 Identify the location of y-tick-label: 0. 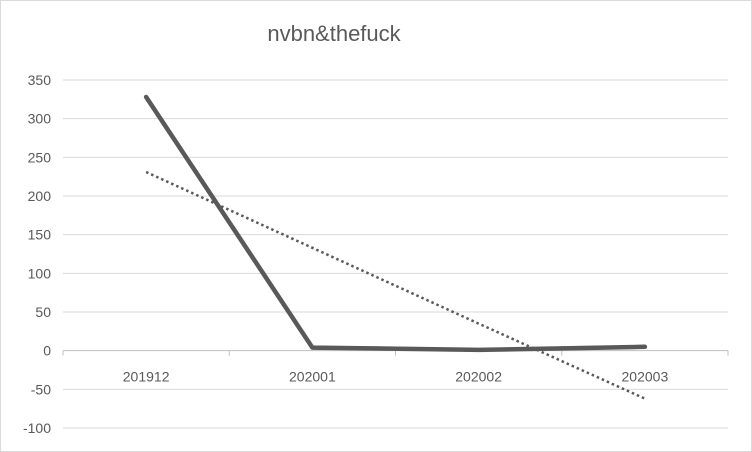
(47, 351).